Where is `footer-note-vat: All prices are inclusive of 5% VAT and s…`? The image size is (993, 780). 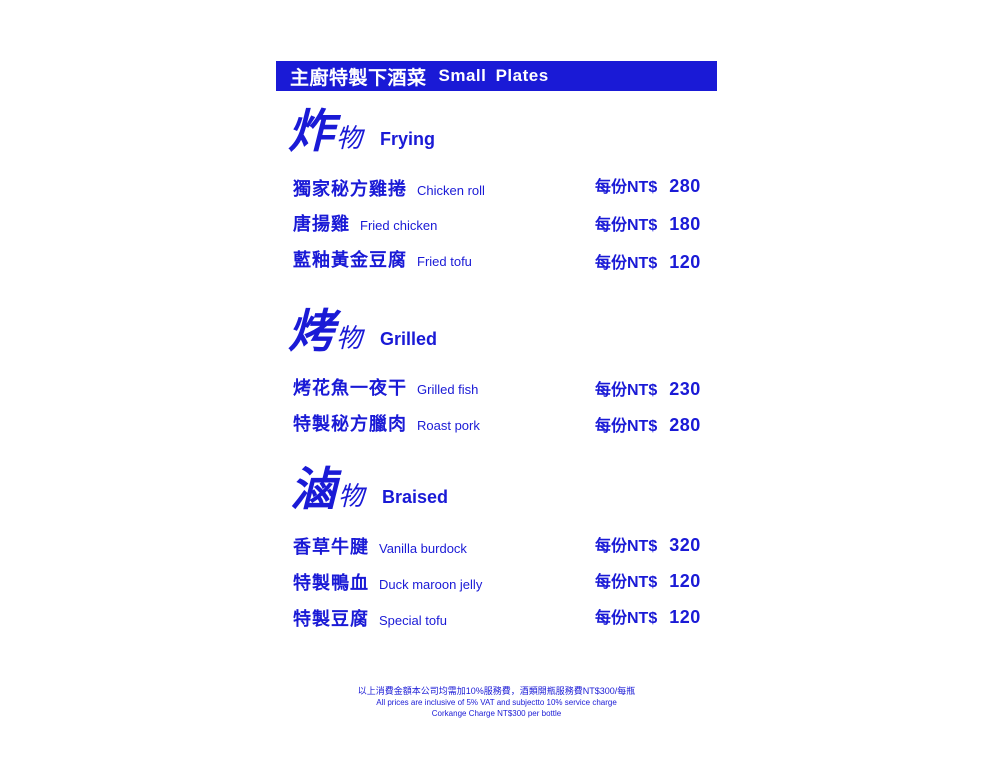 footer-note-vat: All prices are inclusive of 5% VAT and s… is located at coordinates (496, 702).